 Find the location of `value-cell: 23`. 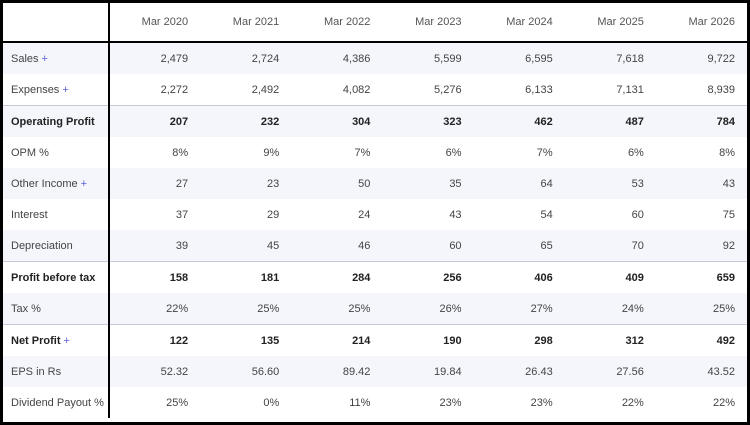

value-cell: 23 is located at coordinates (246, 183).